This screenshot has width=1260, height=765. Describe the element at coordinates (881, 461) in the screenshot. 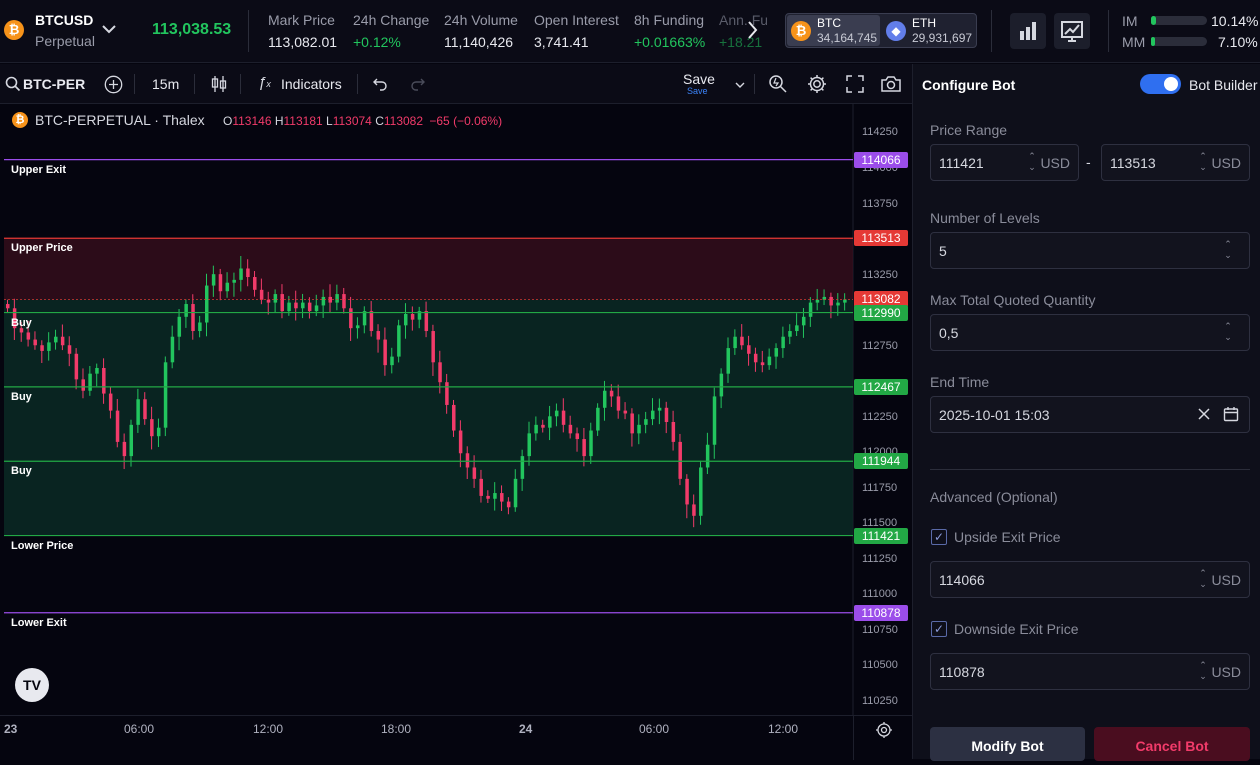

I see `level-price-tag: 111944` at that location.